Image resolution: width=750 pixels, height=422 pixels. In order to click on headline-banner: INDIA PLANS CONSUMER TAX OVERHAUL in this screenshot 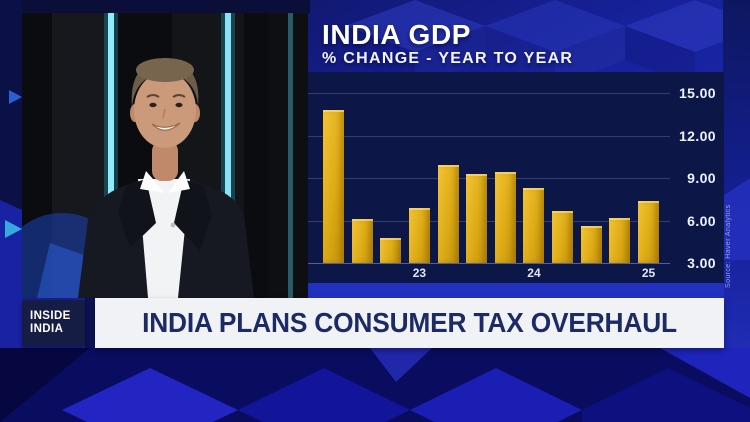, I will do `click(409, 323)`.